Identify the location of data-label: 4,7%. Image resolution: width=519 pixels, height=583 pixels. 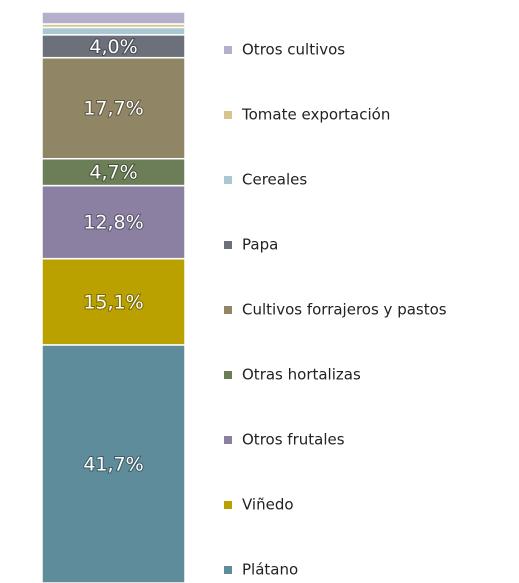
(113, 173).